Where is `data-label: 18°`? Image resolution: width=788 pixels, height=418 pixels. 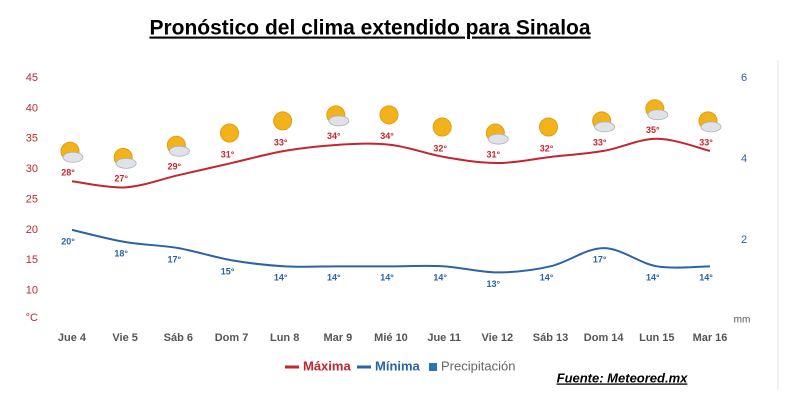
data-label: 18° is located at coordinates (121, 253).